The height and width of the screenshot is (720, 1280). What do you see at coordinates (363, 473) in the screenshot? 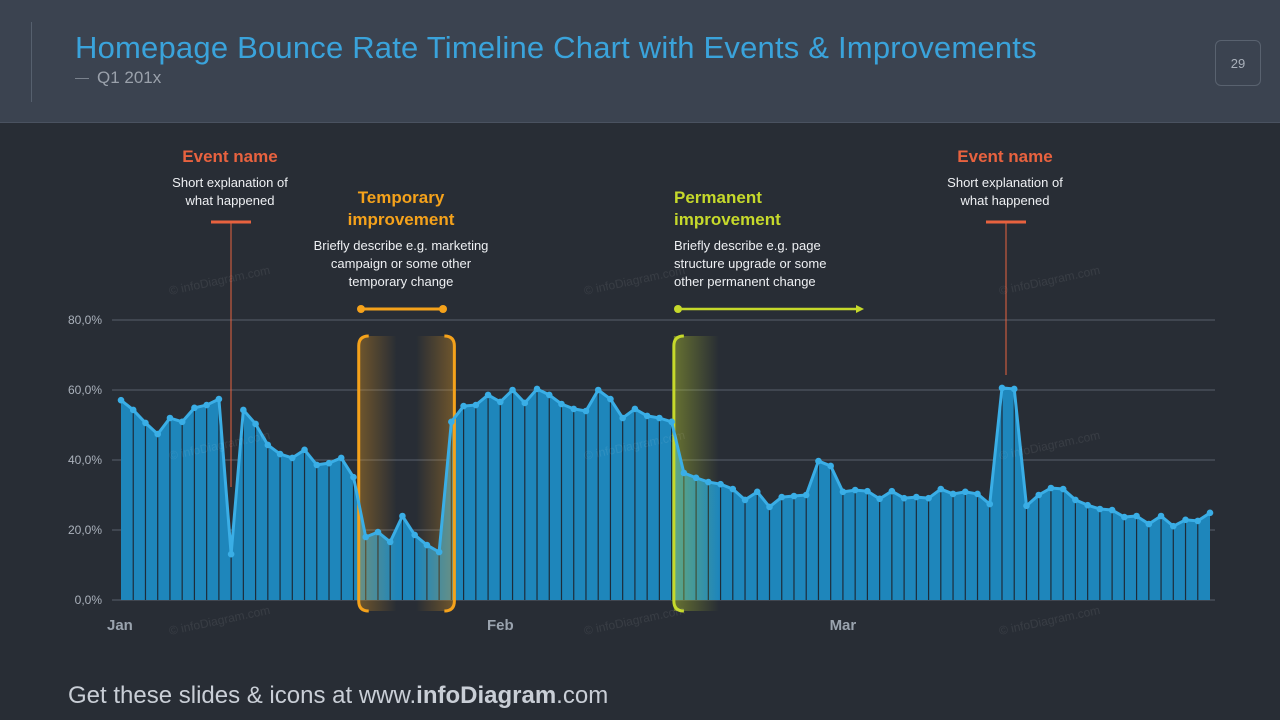
I see `temporary-bracket-left` at bounding box center [363, 473].